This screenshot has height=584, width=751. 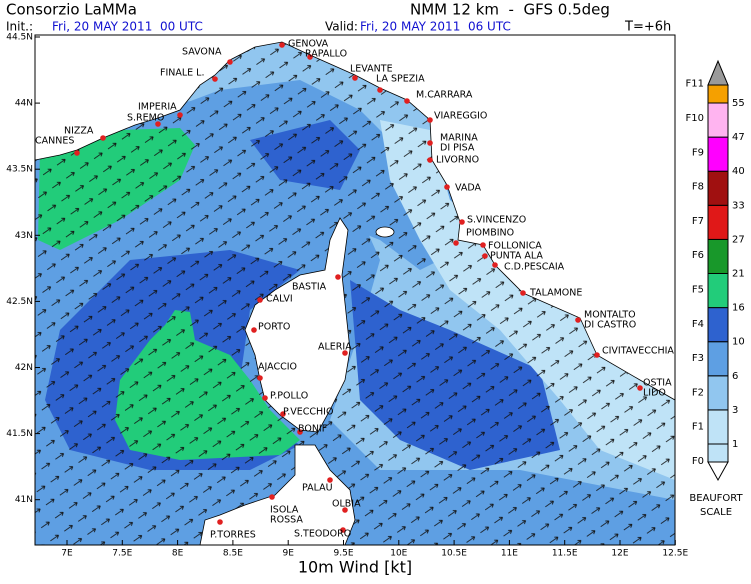 I want to click on beaufort-label: F7, so click(x=698, y=221).